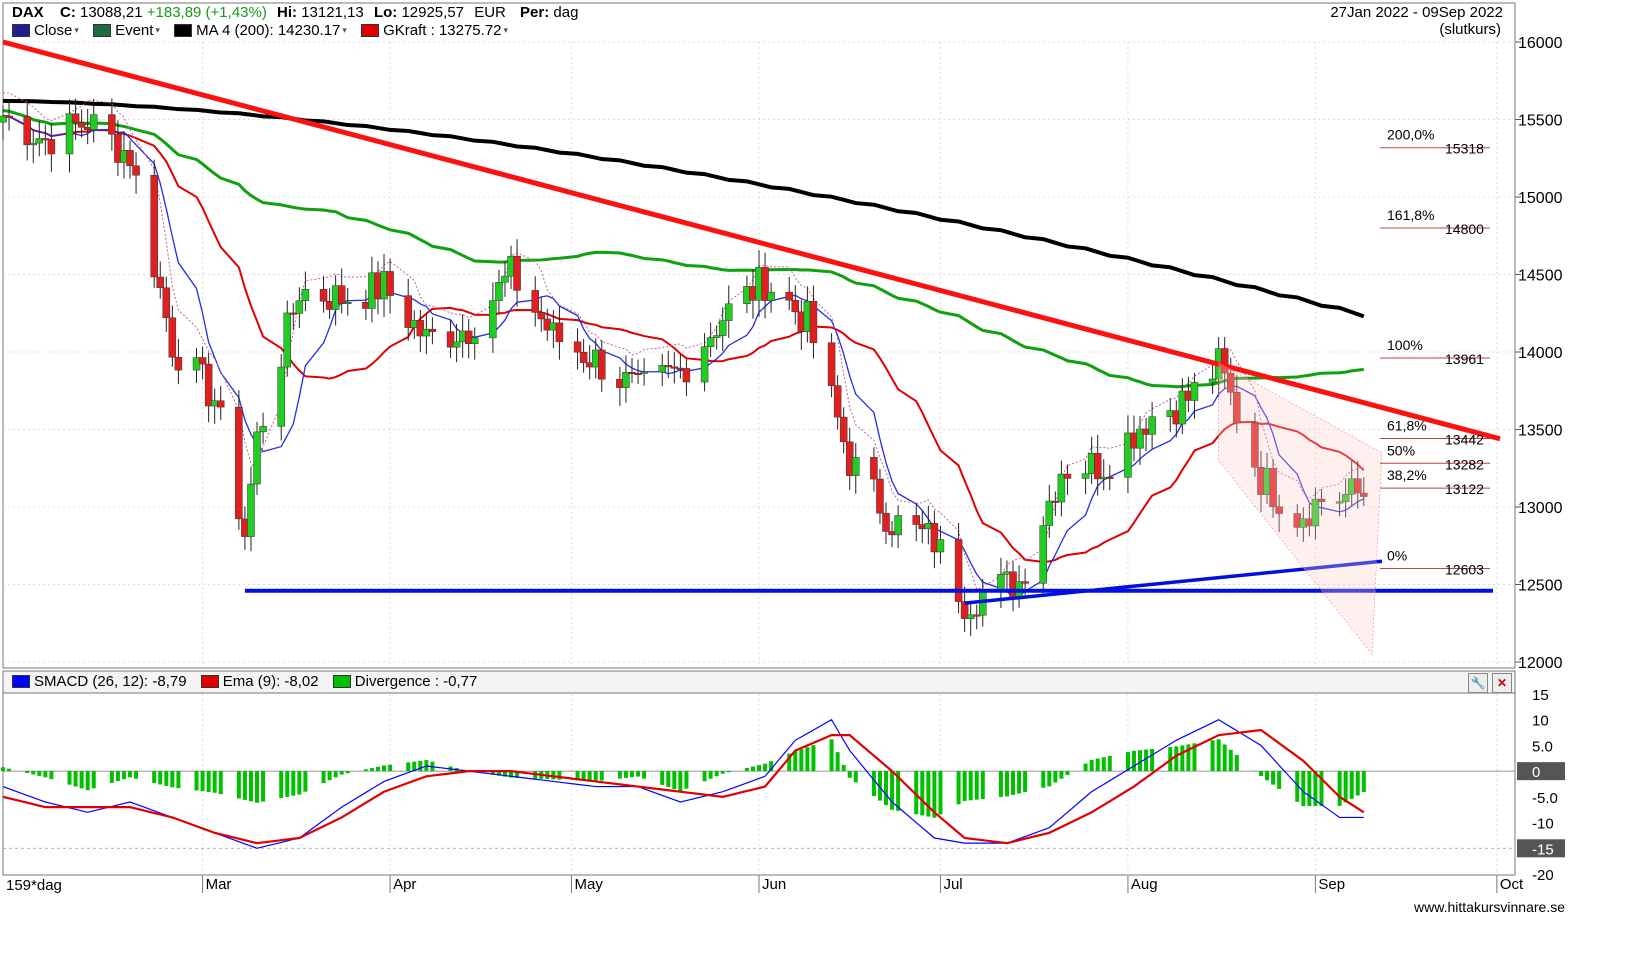  What do you see at coordinates (268, 30) in the screenshot?
I see `legend-label: MA 4 (200): 14230.17` at bounding box center [268, 30].